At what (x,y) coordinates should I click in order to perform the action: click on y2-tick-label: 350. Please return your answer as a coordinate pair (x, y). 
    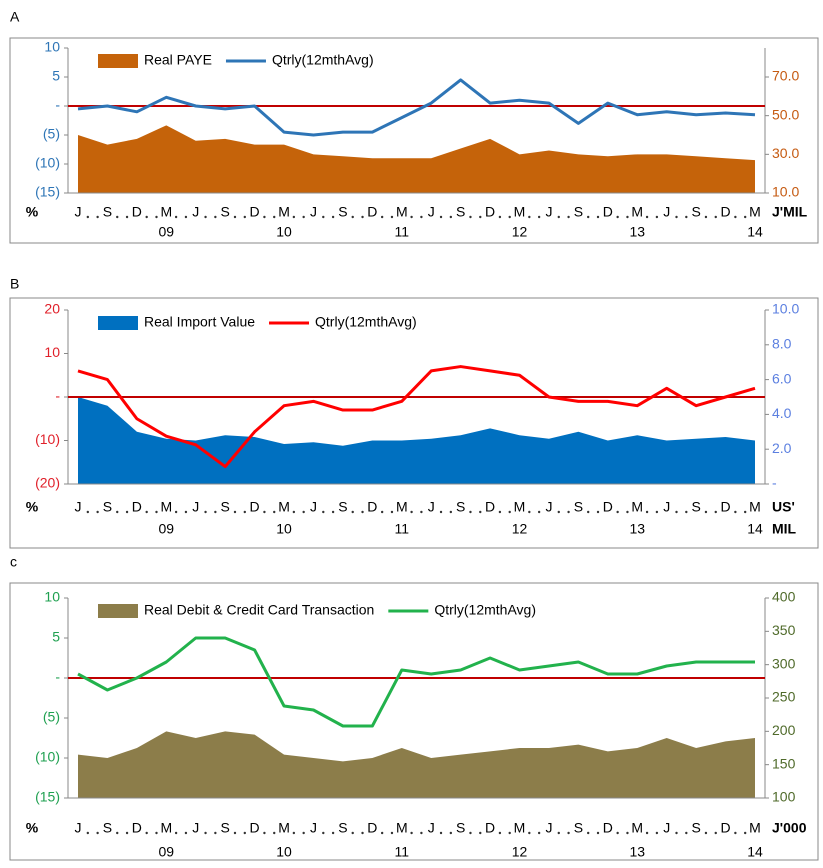
    Looking at the image, I should click on (784, 630).